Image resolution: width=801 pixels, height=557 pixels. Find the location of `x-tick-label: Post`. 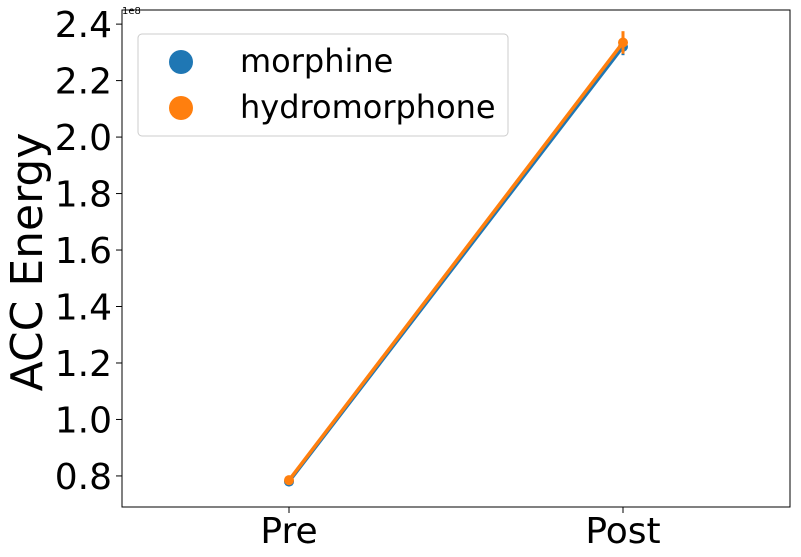

x-tick-label: Post is located at coordinates (622, 531).